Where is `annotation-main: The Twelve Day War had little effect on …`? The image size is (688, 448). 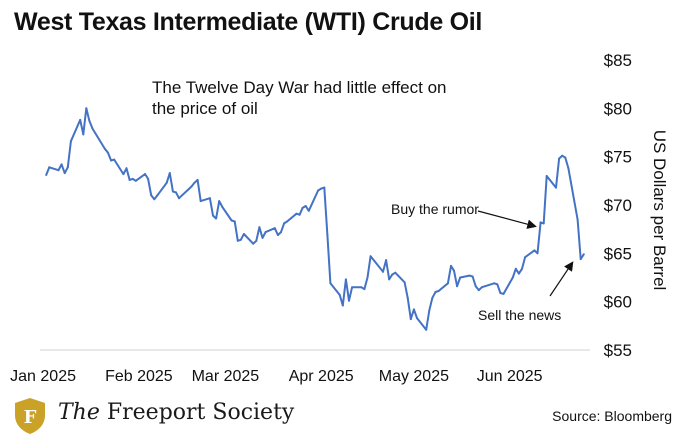
annotation-main: The Twelve Day War had little effect on … is located at coordinates (299, 98).